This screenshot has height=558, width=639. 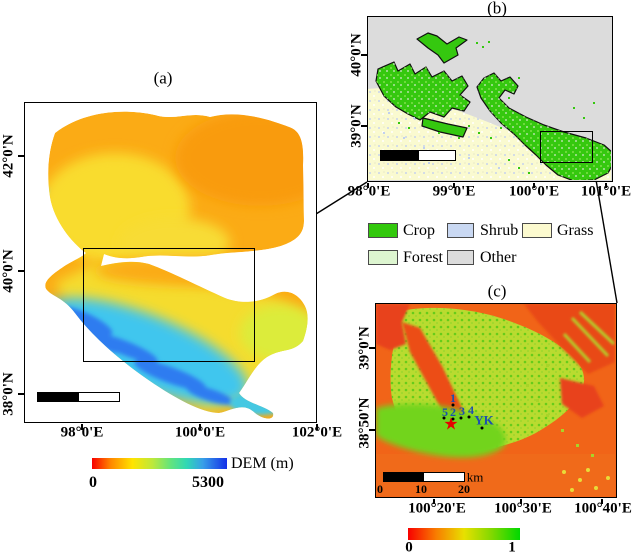 I want to click on dem-yellow-patch, so click(x=175, y=243).